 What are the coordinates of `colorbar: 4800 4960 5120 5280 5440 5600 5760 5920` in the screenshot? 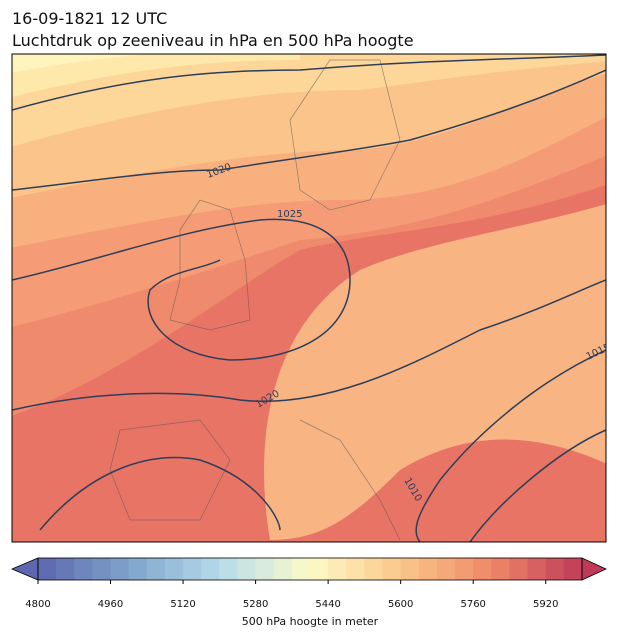 It's located at (308, 583).